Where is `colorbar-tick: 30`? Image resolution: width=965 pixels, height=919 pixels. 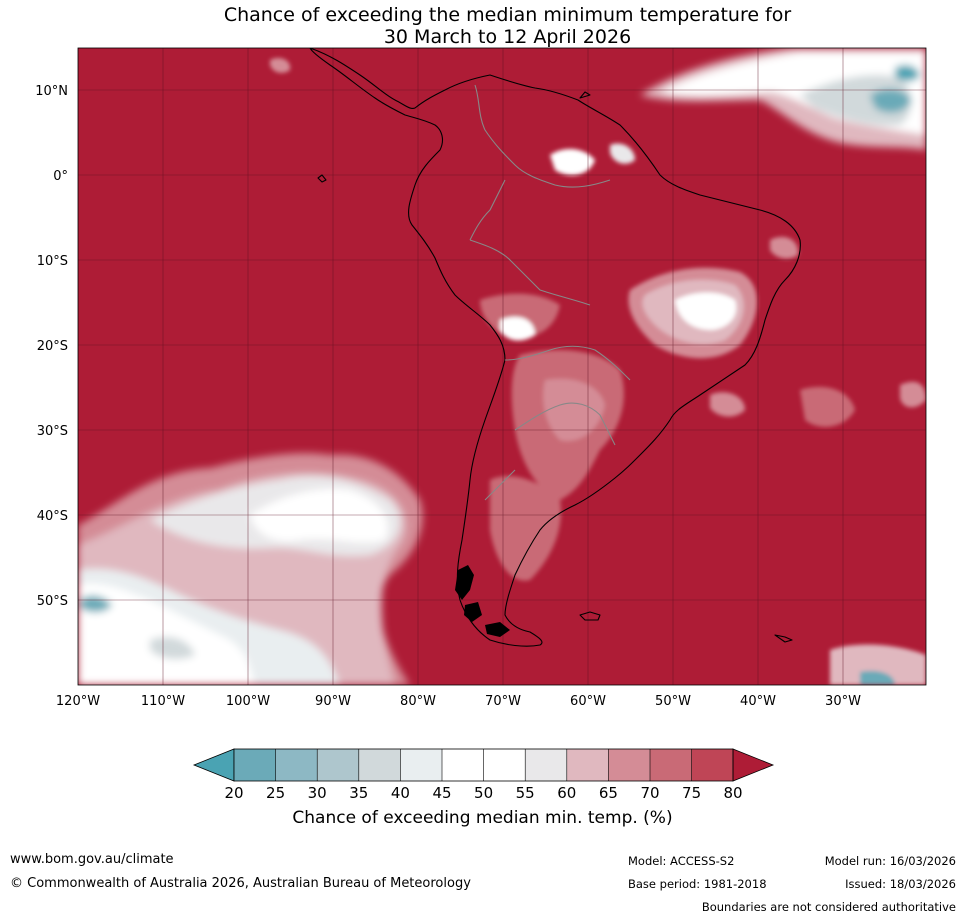
colorbar-tick: 30 is located at coordinates (317, 793).